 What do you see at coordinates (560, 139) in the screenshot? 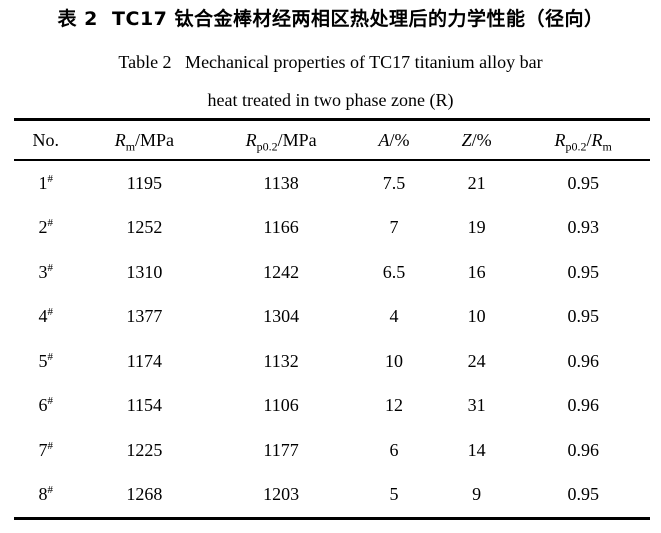
I see `ratio-symbol-1: R` at bounding box center [560, 139].